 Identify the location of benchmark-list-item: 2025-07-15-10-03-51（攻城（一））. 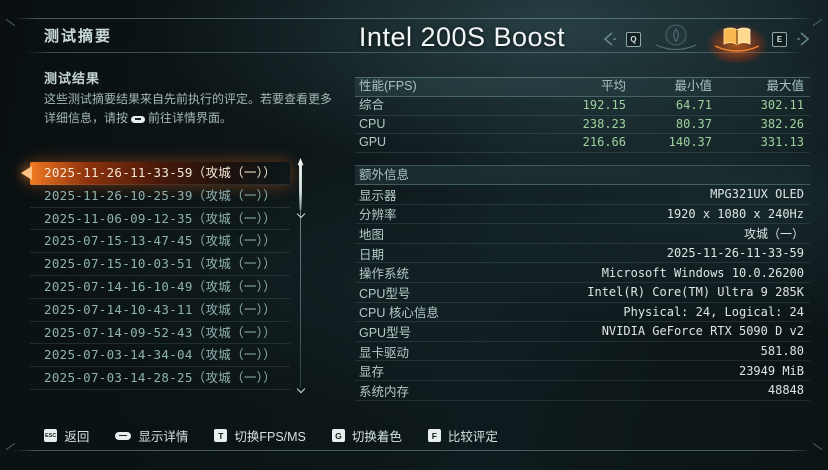
(160, 264).